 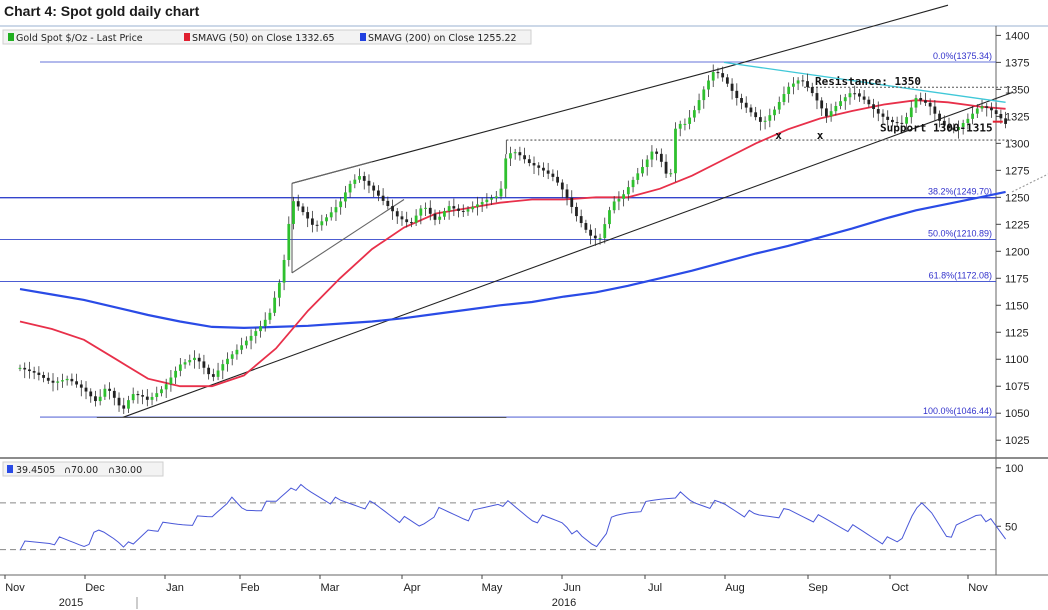 I want to click on x-month-label: Jun, so click(x=572, y=588).